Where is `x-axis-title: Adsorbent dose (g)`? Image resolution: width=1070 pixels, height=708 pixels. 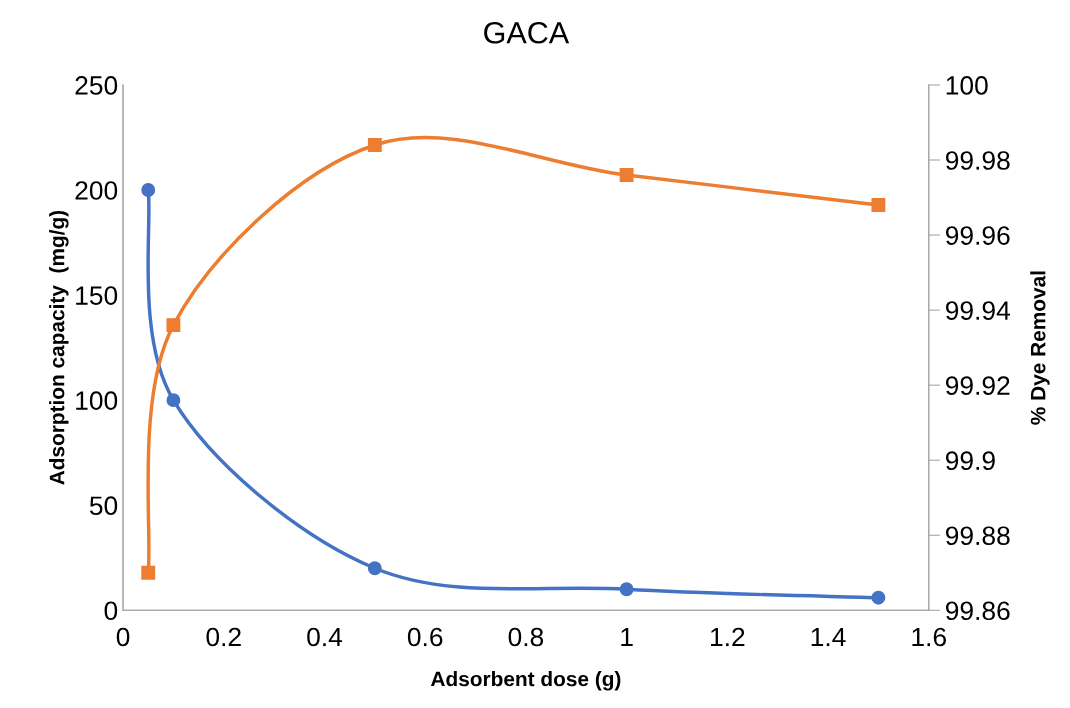 x-axis-title: Adsorbent dose (g) is located at coordinates (525, 681).